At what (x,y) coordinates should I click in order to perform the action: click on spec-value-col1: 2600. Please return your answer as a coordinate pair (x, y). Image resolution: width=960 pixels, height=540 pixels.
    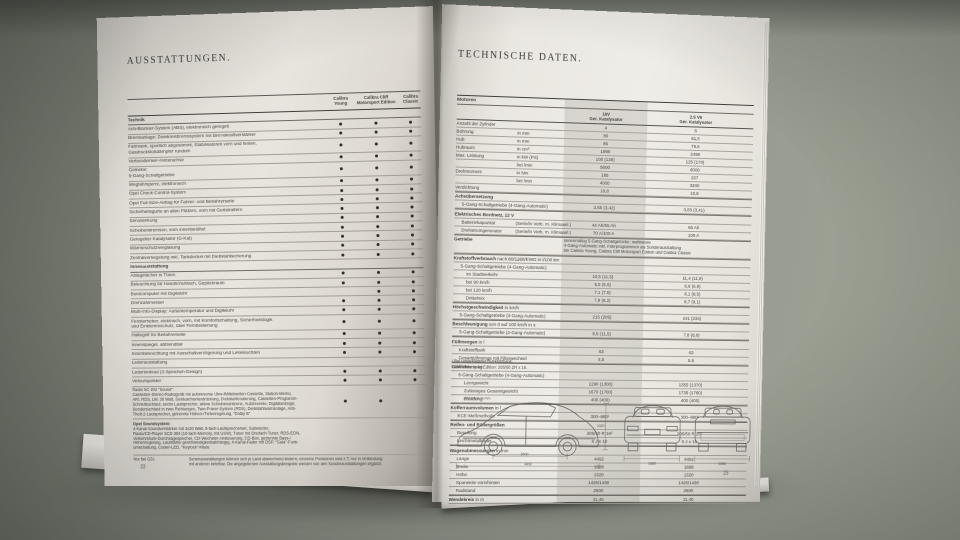
    Looking at the image, I should click on (598, 491).